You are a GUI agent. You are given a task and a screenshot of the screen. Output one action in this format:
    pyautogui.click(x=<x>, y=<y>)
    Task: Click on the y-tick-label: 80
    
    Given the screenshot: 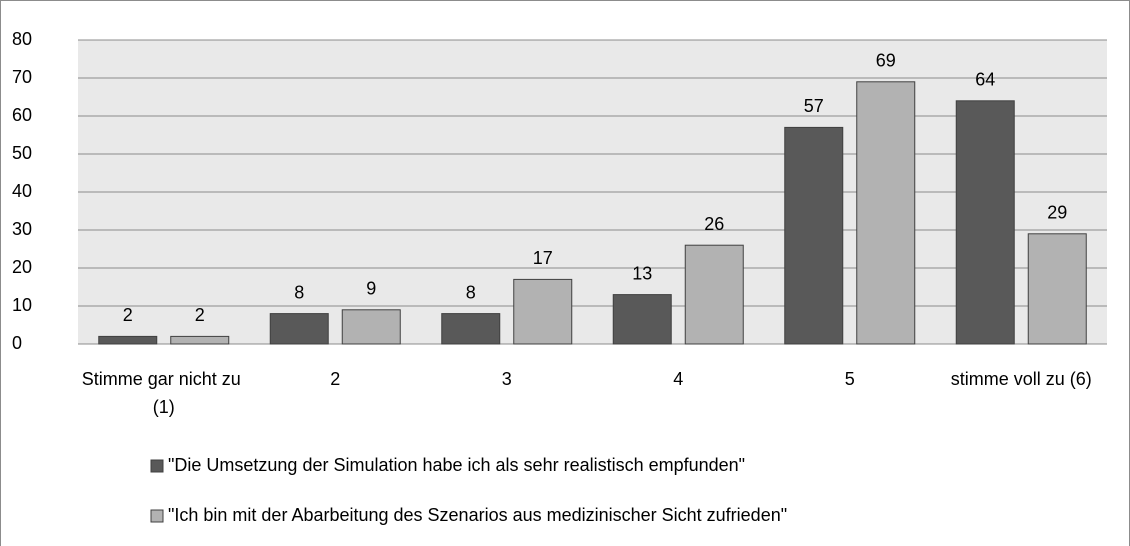 What is the action you would take?
    pyautogui.click(x=22, y=39)
    